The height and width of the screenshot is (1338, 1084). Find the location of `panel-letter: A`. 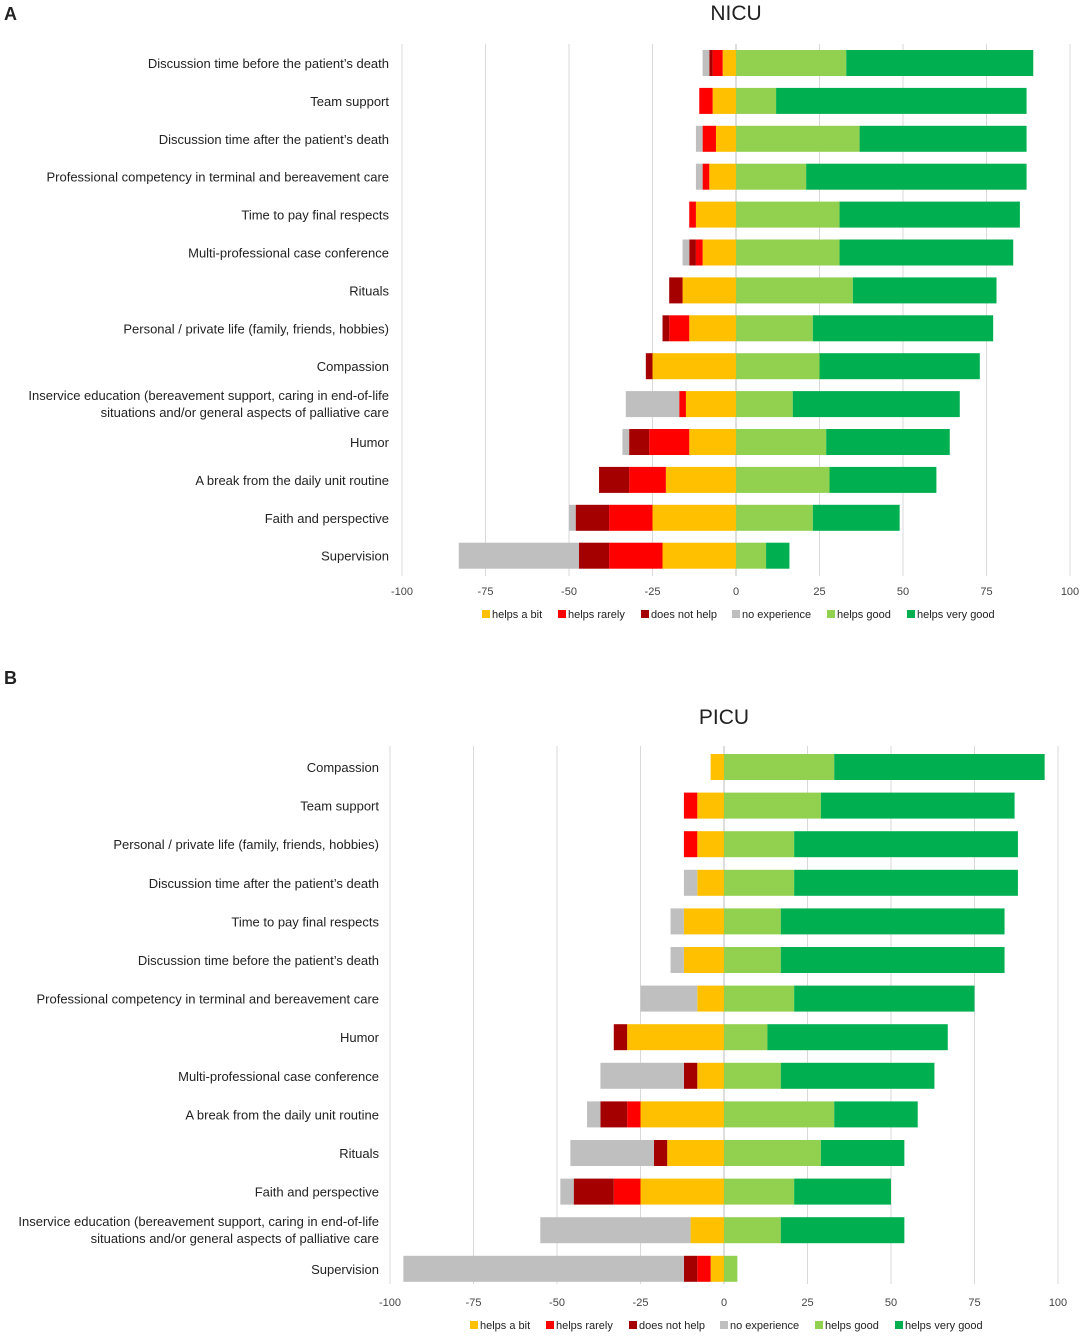

panel-letter: A is located at coordinates (10, 14).